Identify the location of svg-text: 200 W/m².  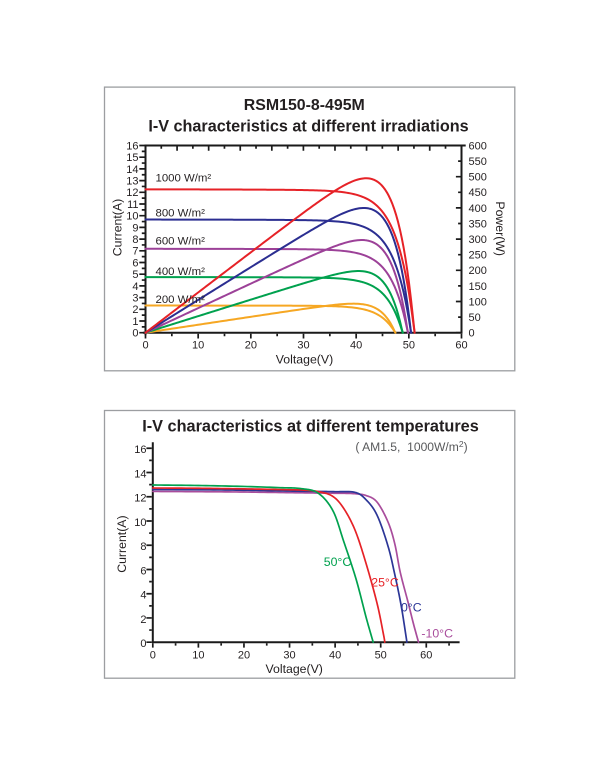
(181, 300).